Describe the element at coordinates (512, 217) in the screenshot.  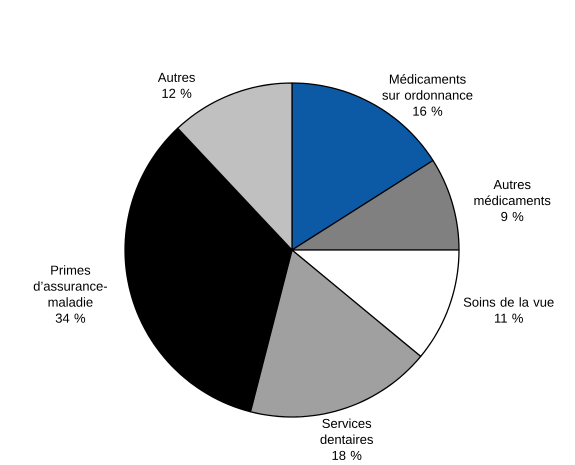
I see `data-label: 9 %` at that location.